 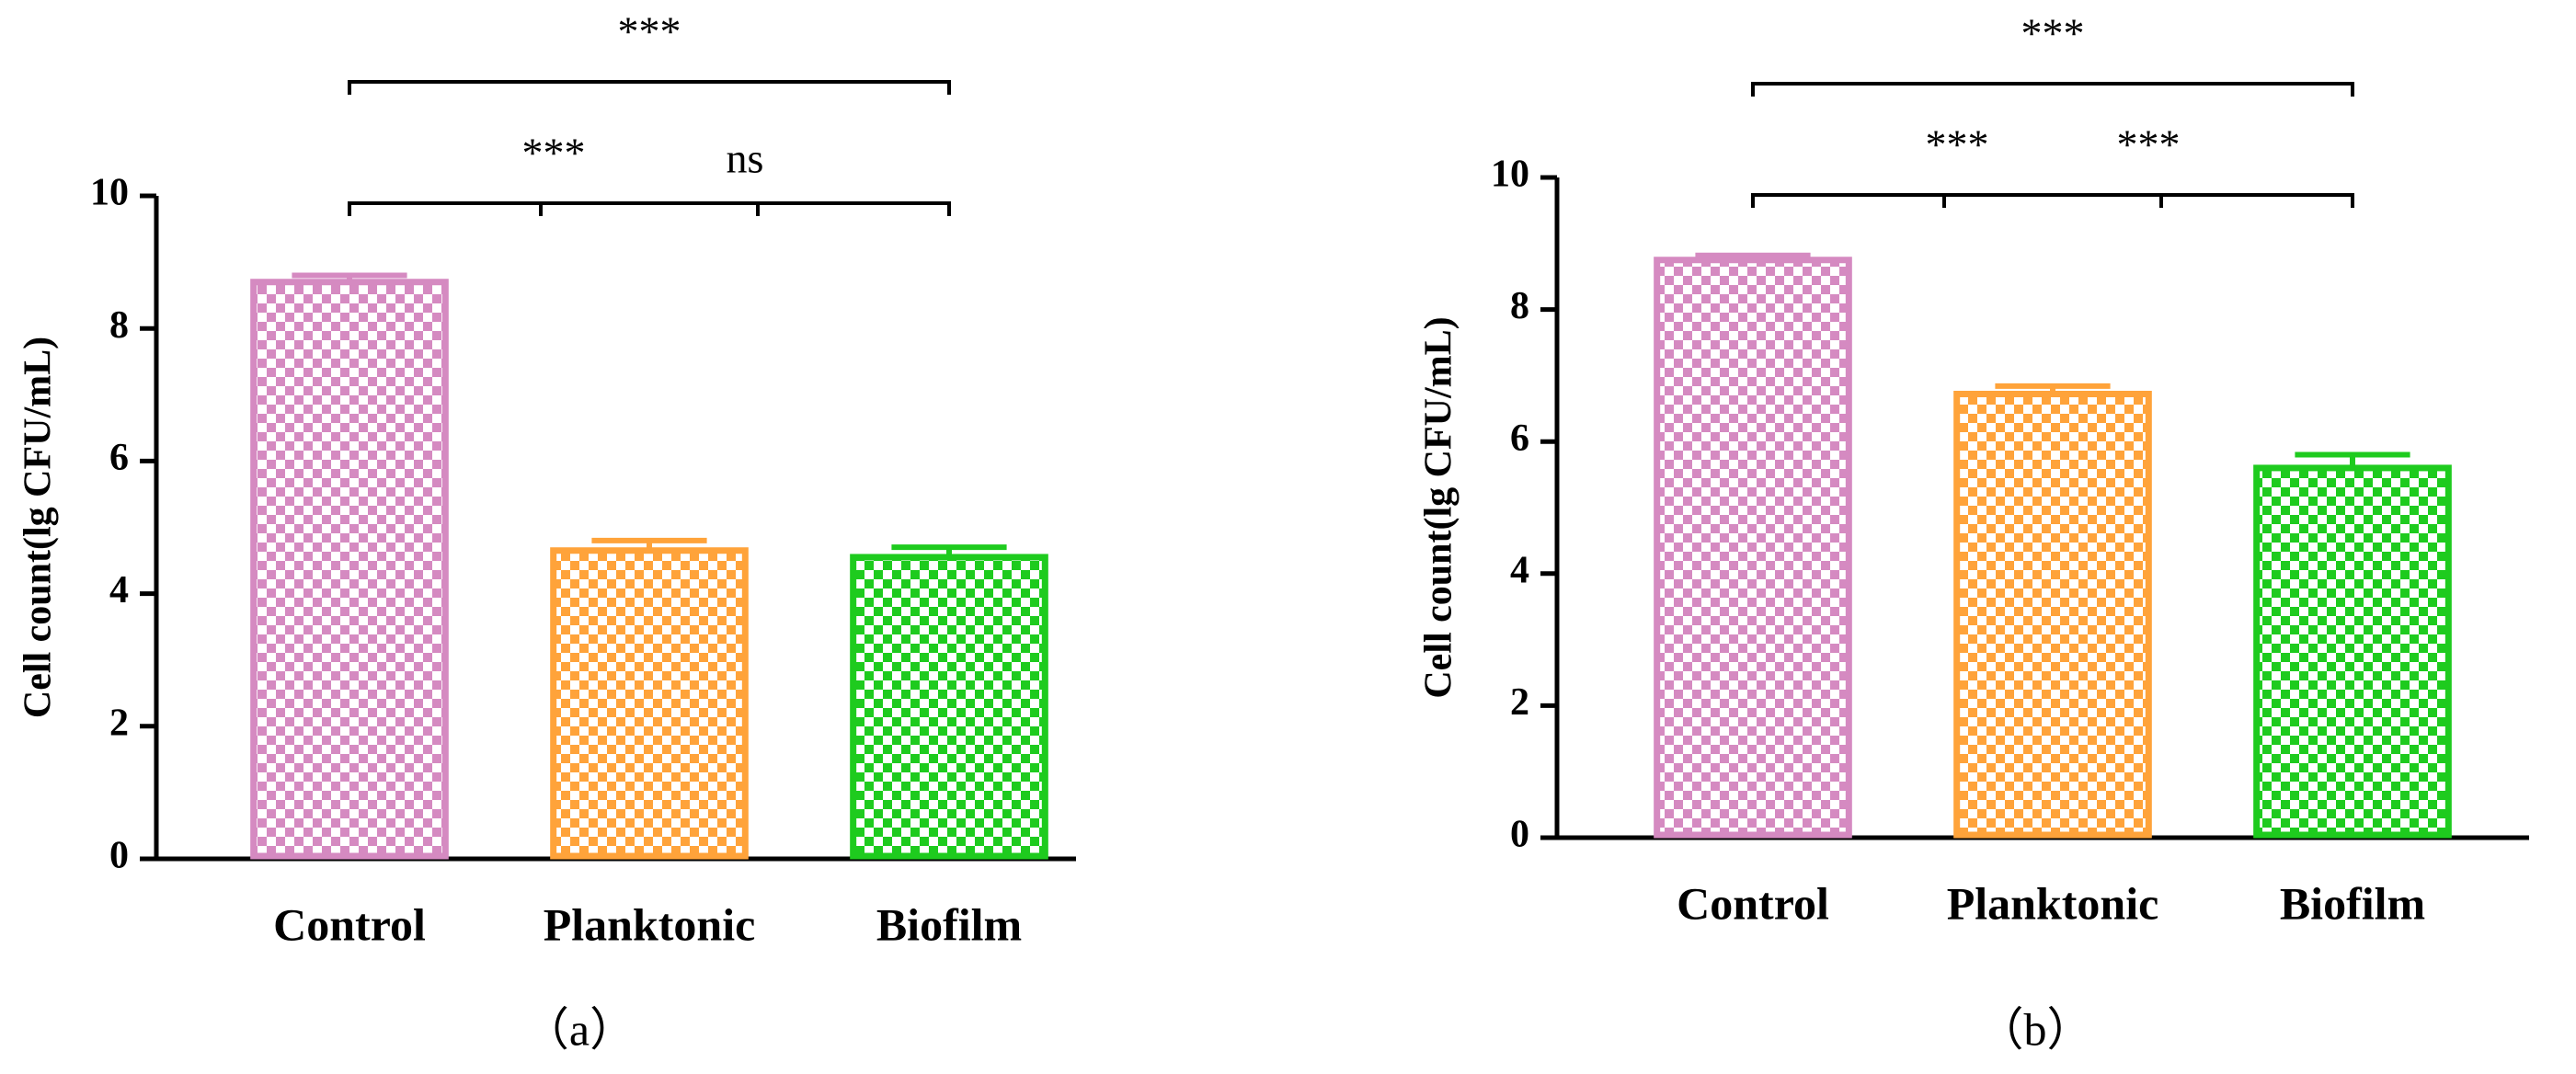 I want to click on caption: （a）, so click(x=579, y=1029).